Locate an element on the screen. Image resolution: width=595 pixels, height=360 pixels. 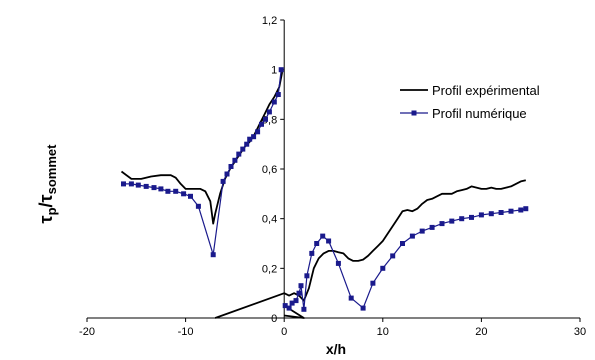
legend-label-numerical: Profil numérique is located at coordinates (479, 113).